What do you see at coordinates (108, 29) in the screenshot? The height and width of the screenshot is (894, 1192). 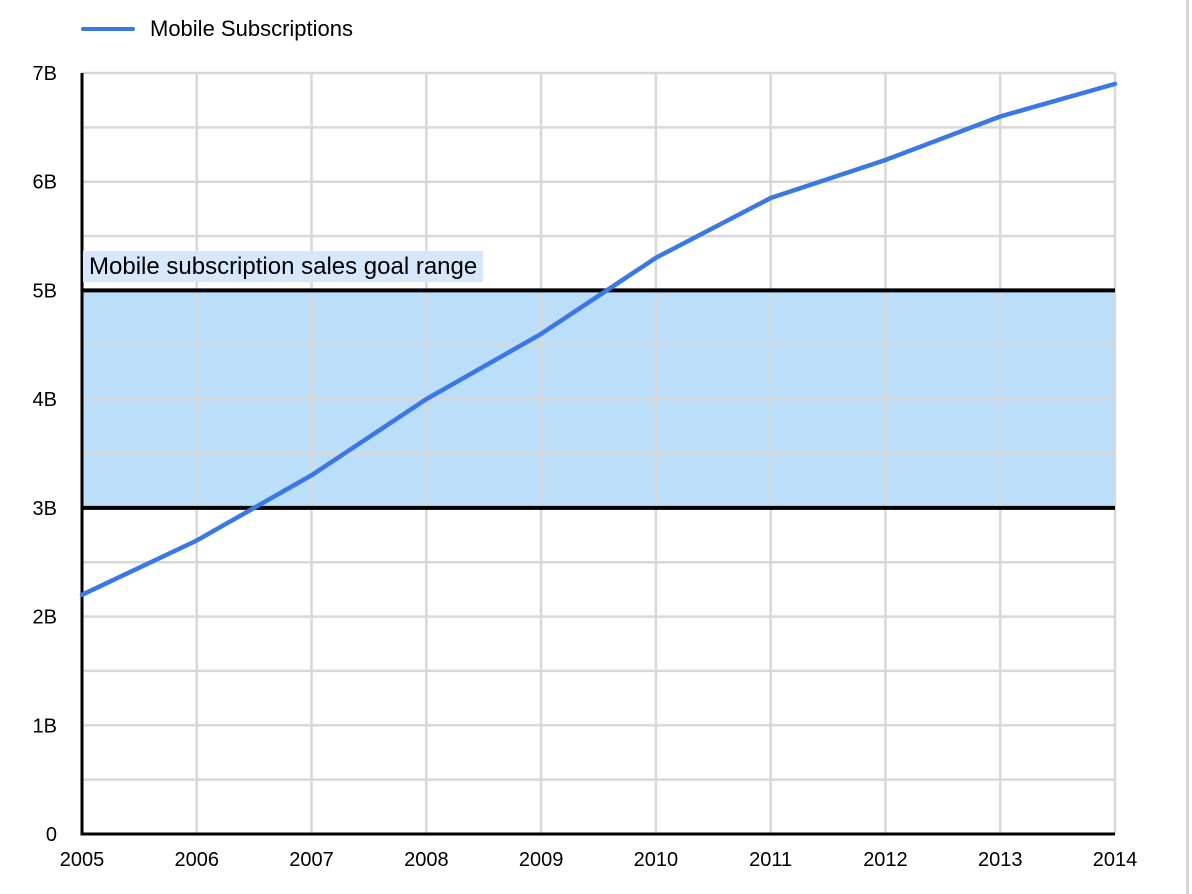 I see `legend-line-swatch` at bounding box center [108, 29].